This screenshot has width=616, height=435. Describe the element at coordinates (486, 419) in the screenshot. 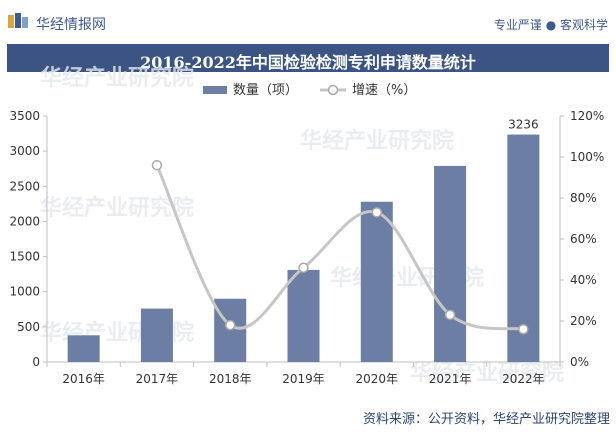

I see `source-note: 资料来源：公开资料，华经产业研究院整理` at that location.